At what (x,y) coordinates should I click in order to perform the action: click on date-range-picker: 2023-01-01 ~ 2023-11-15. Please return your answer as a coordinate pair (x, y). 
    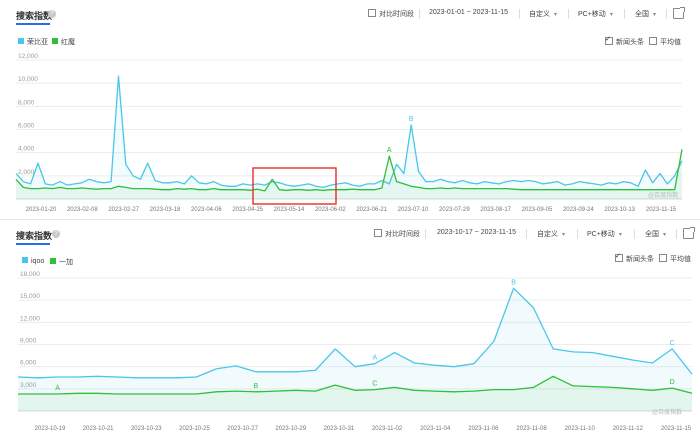
    Looking at the image, I should click on (469, 12).